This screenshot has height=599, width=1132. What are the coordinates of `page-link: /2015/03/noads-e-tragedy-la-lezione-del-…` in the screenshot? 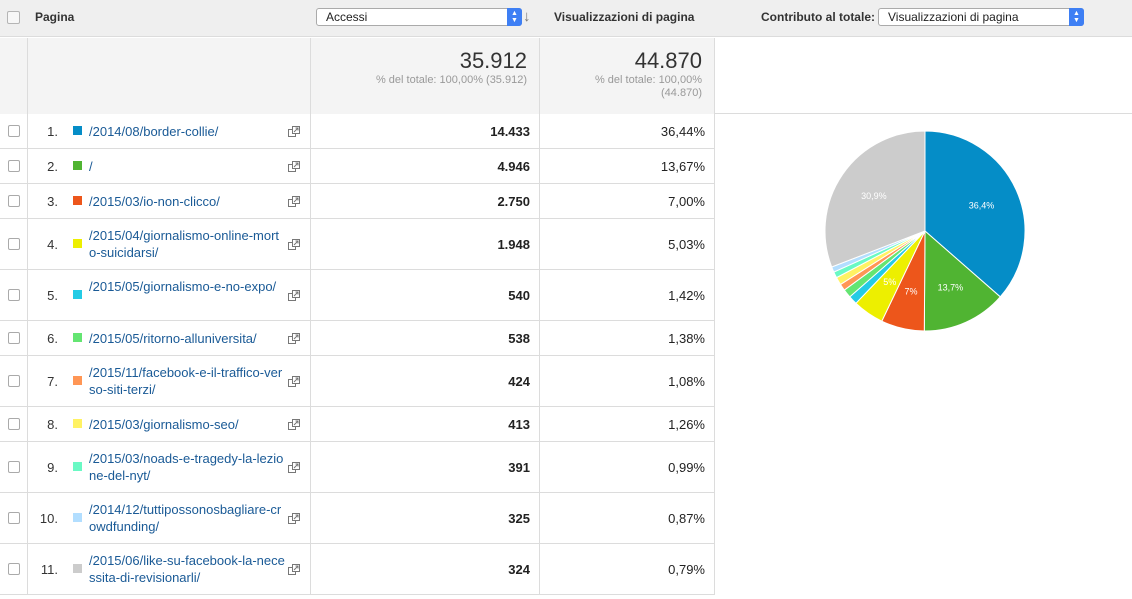 It's located at (186, 467).